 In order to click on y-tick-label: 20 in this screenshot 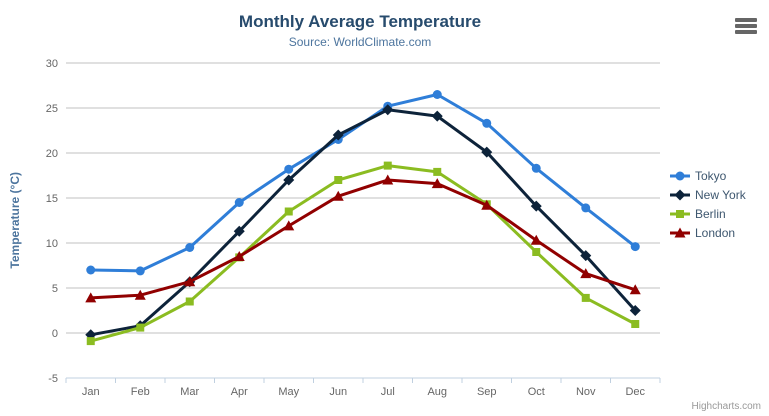, I will do `click(52, 154)`.